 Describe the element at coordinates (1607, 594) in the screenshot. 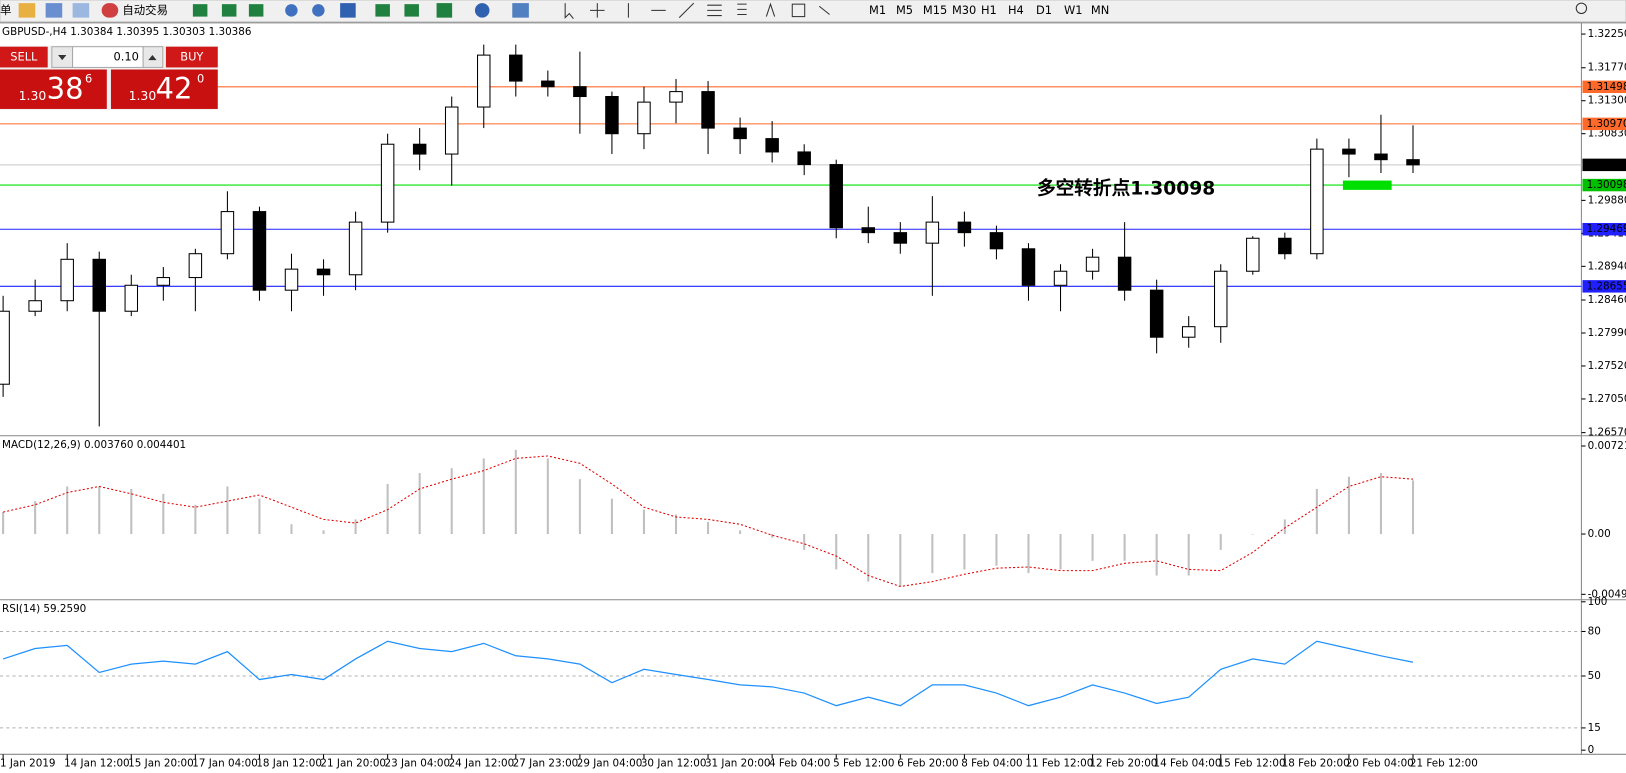

I see `y-tick-label: -0.004943` at that location.